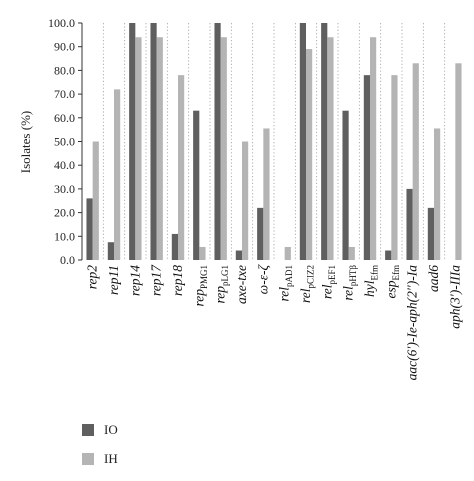  I want to click on y-tick-label: 40.0, so click(64, 165).